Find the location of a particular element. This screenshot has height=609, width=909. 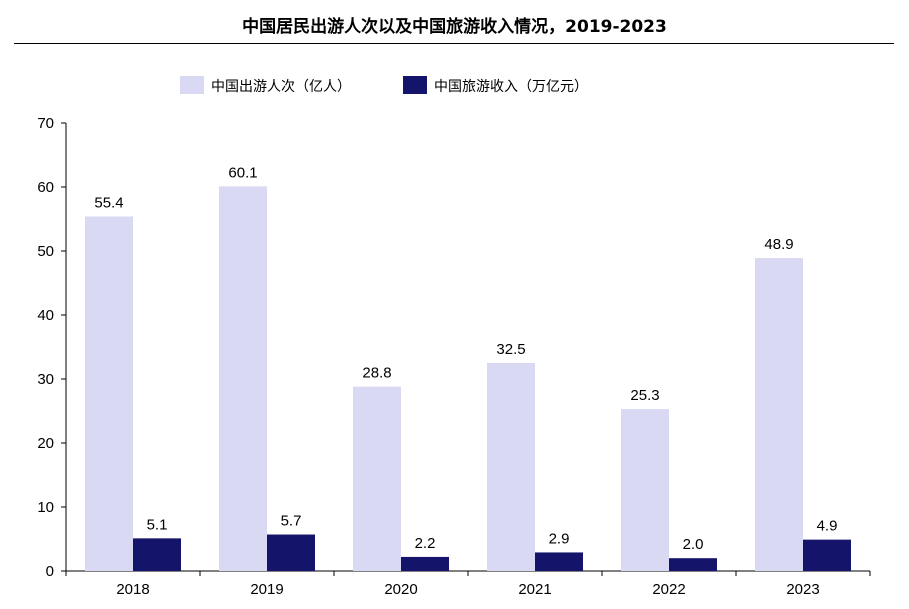

x-tick-label: 2019 is located at coordinates (266, 589).